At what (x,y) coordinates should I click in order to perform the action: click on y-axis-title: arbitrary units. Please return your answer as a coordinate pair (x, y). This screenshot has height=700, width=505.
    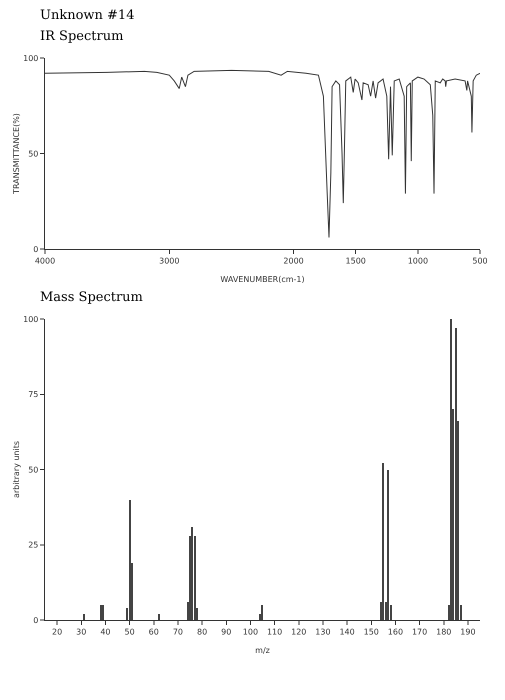
    Looking at the image, I should click on (16, 469).